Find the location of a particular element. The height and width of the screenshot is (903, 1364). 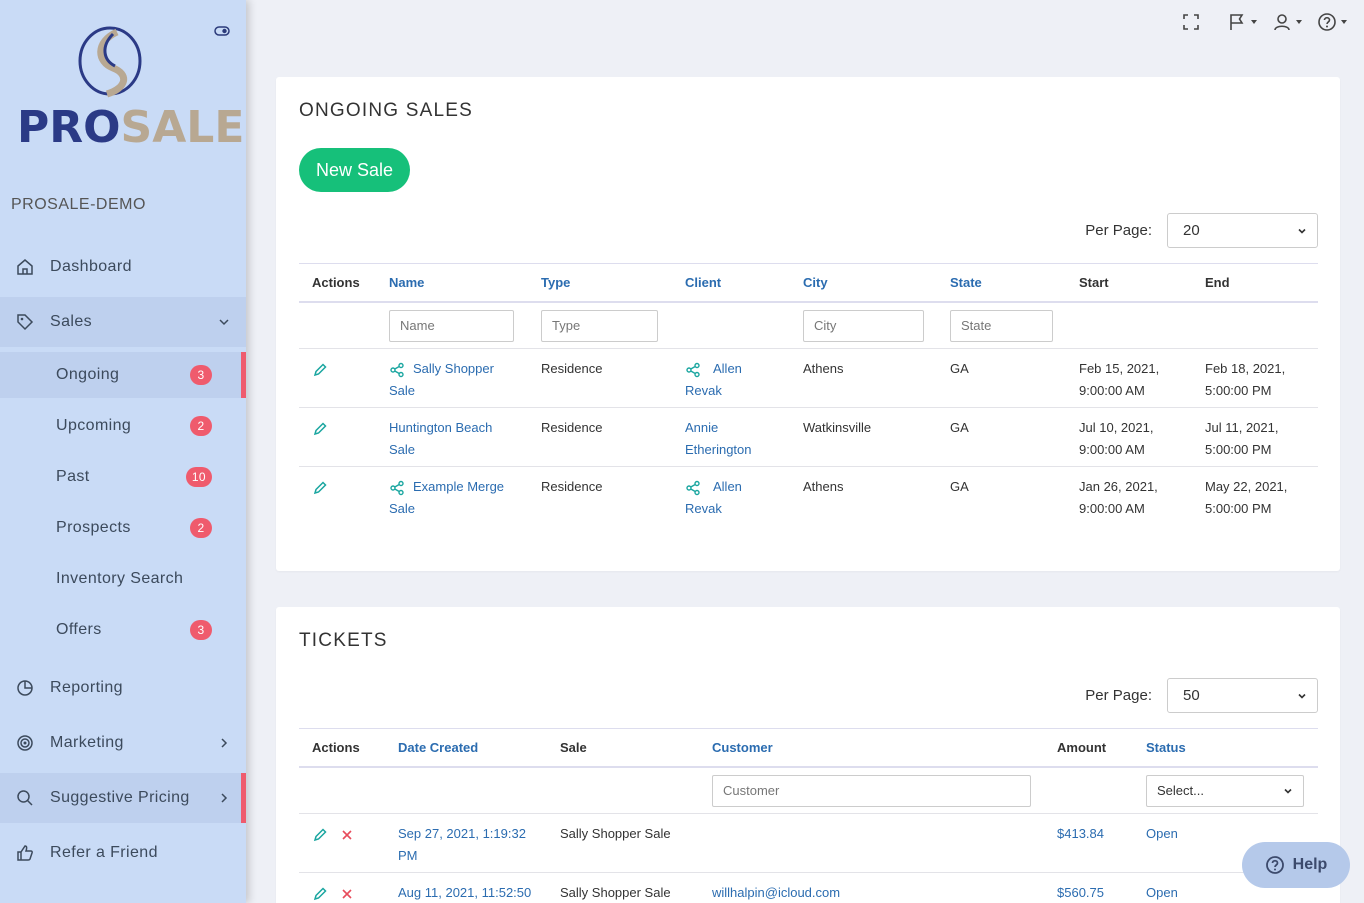

amount-link: $413.84 is located at coordinates (1088, 843).